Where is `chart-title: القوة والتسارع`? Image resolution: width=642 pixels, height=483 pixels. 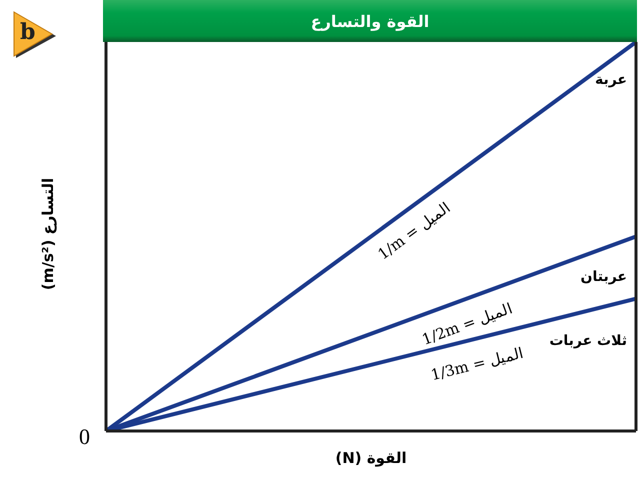
chart-title: القوة والتسارع is located at coordinates (370, 21).